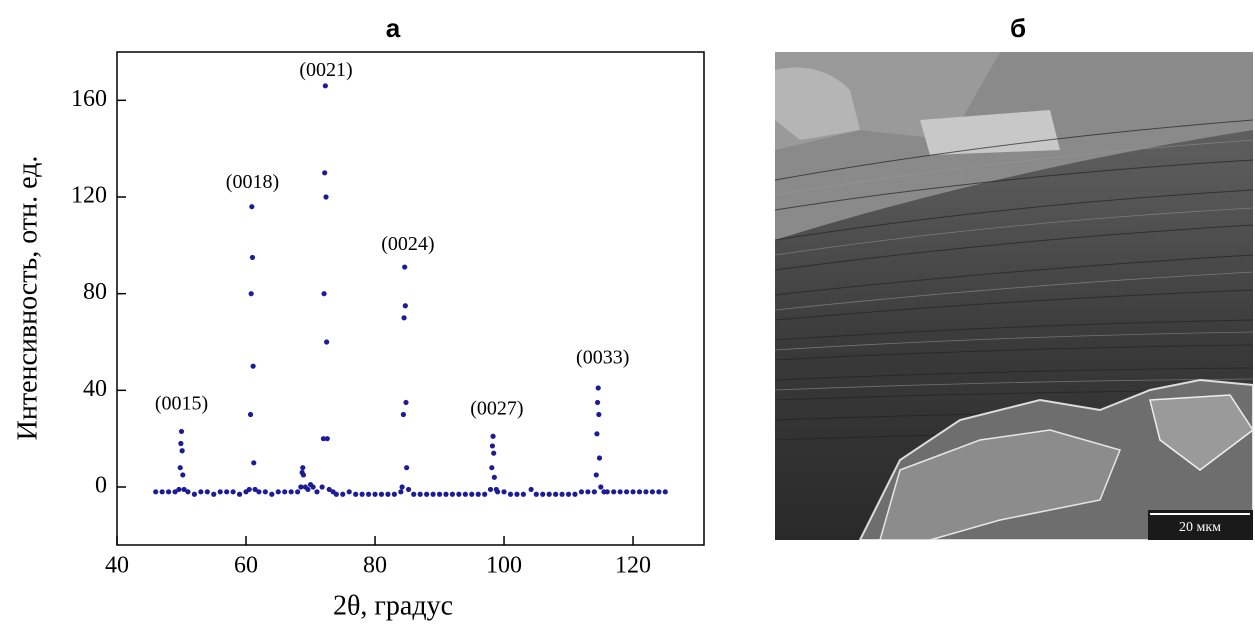 The width and height of the screenshot is (1255, 639). I want to click on y-tick-label: 160, so click(89, 99).